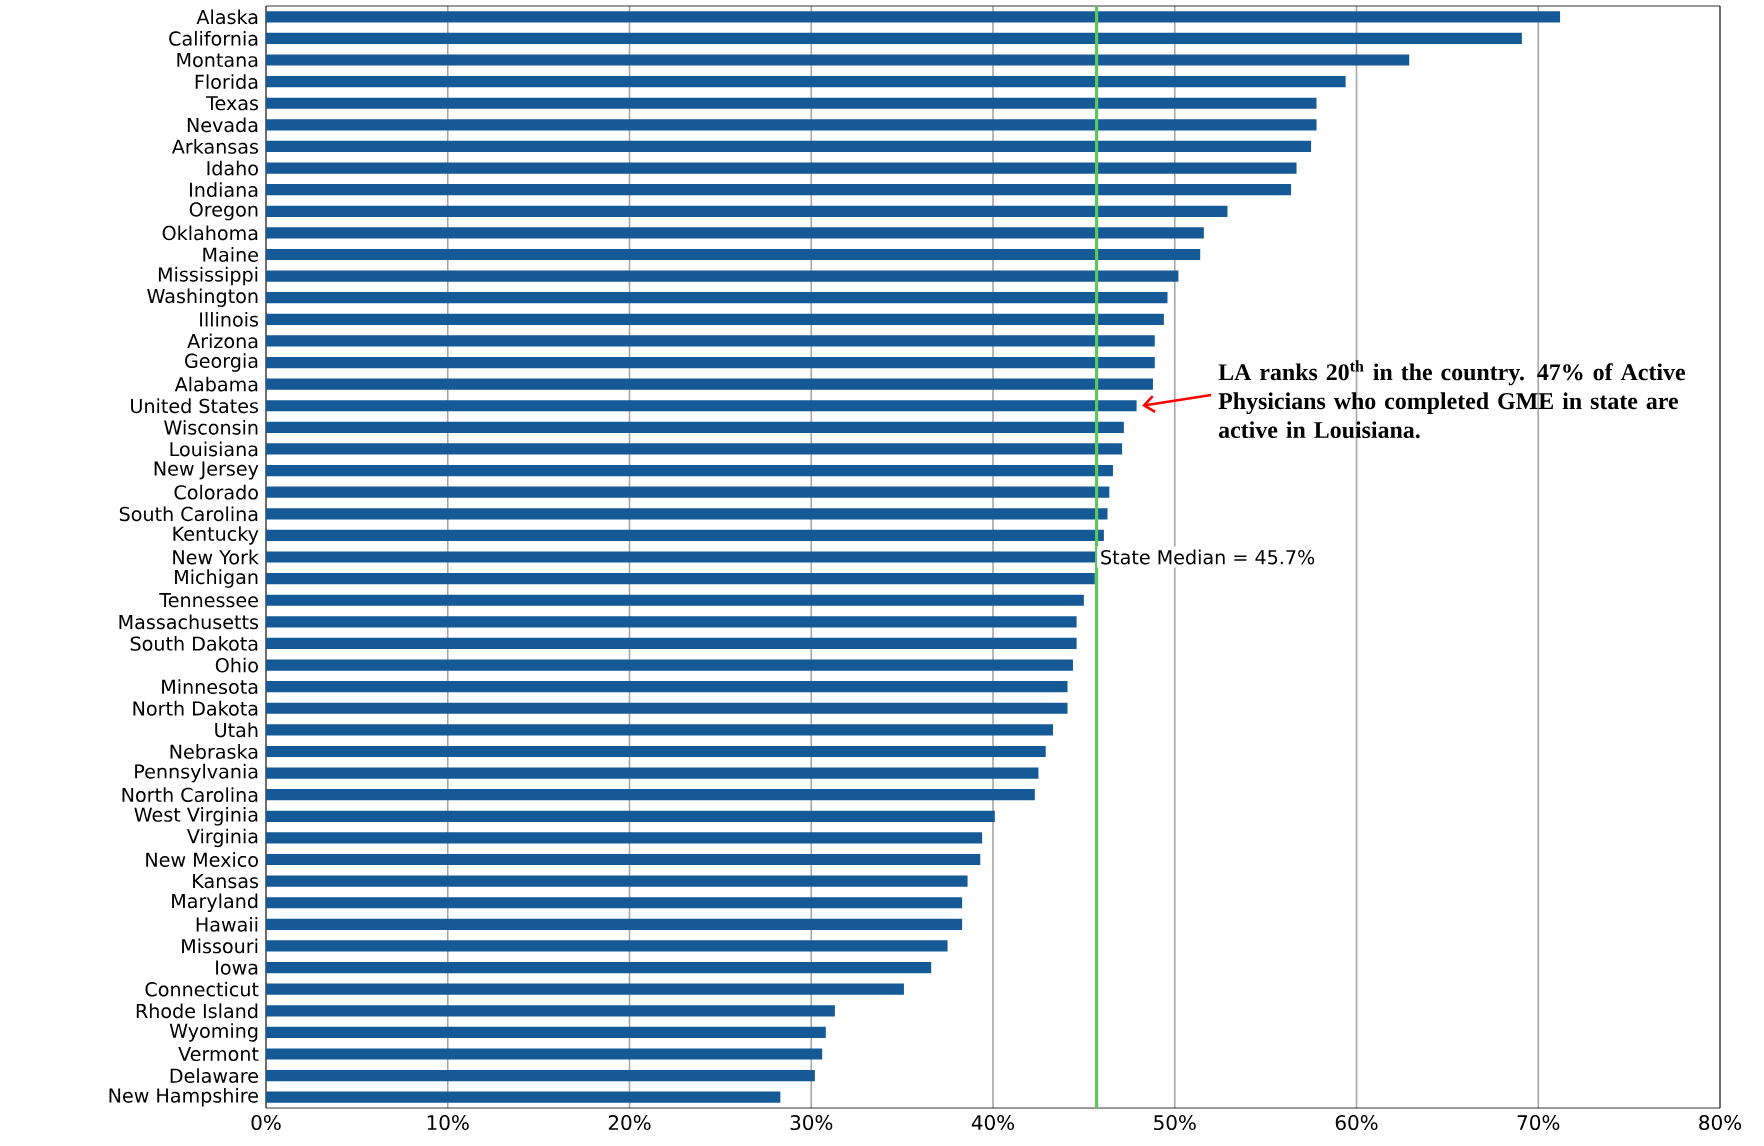  I want to click on x-tick-label: 20%, so click(629, 1123).